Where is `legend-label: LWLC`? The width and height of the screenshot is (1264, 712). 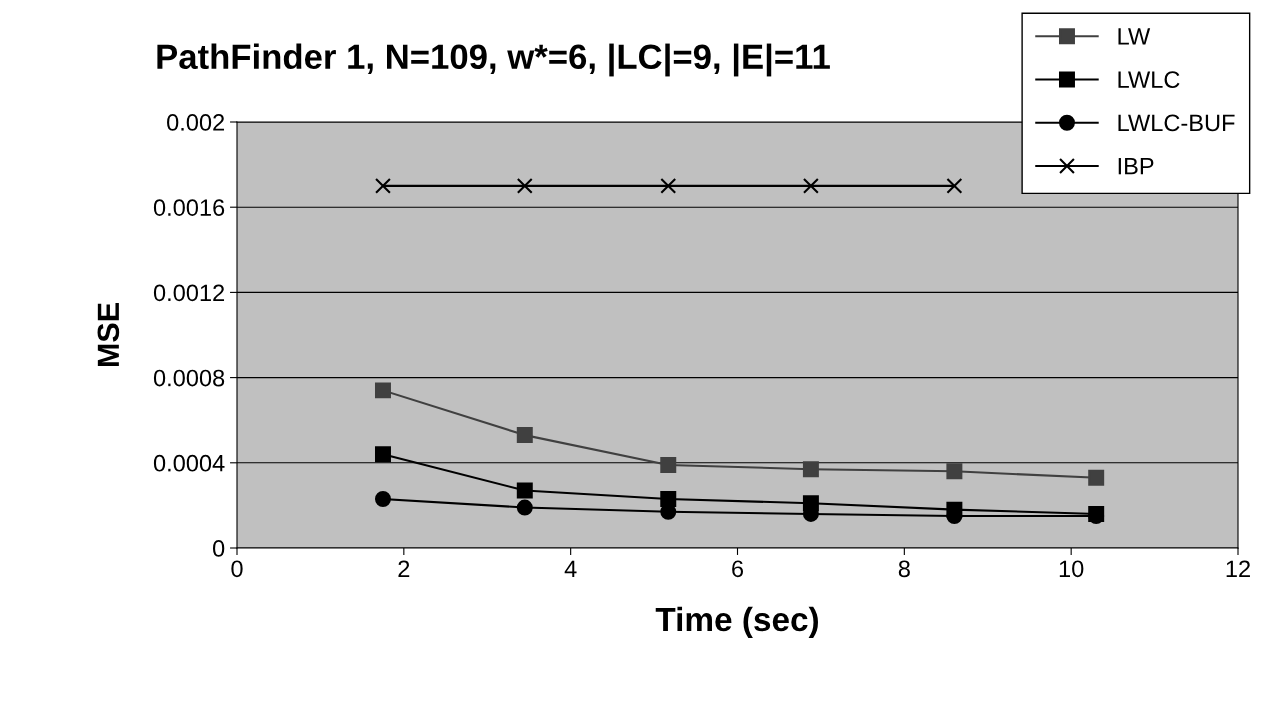
legend-label: LWLC is located at coordinates (1149, 79).